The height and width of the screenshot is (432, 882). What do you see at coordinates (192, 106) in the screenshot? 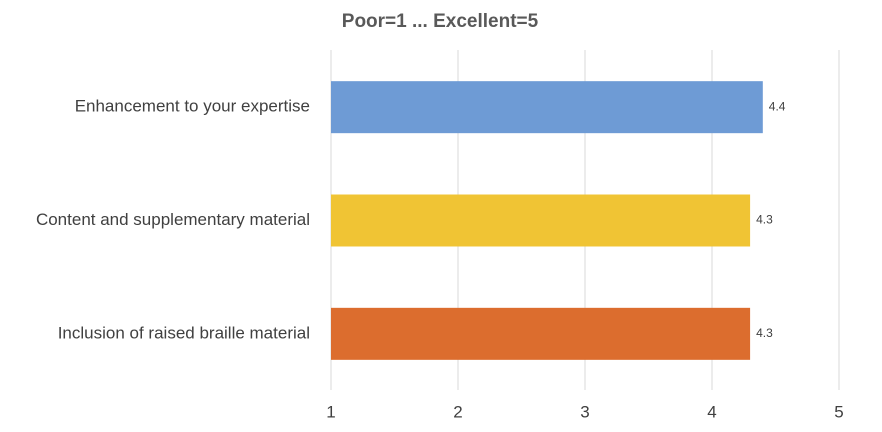
I see `y-tick-label: Enhancement to your expertise` at bounding box center [192, 106].